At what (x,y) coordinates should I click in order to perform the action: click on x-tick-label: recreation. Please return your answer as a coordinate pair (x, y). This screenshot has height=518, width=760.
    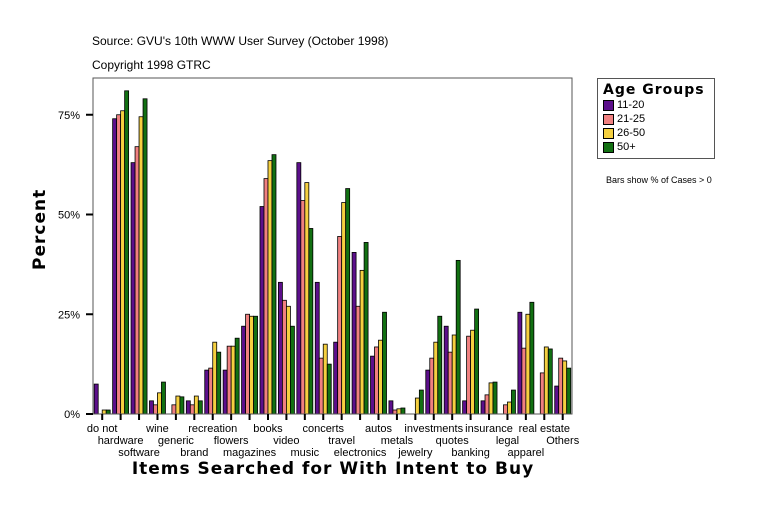
    Looking at the image, I should click on (212, 429).